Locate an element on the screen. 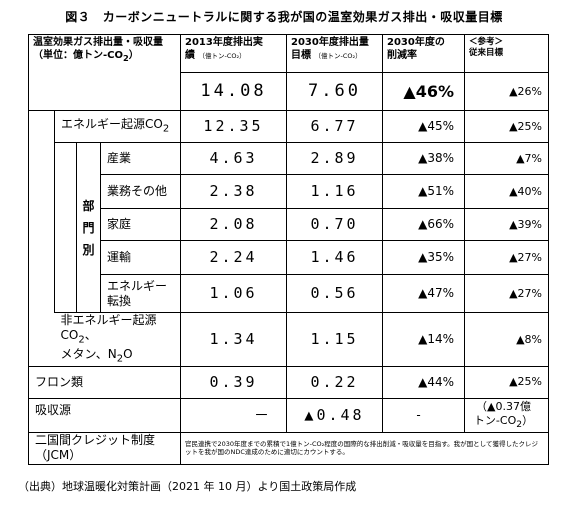 This screenshot has width=568, height=508. figure-title: 図３ カーボンニュートラルに関する我が国の温室効果ガス排出・吸収量目標 is located at coordinates (284, 17).